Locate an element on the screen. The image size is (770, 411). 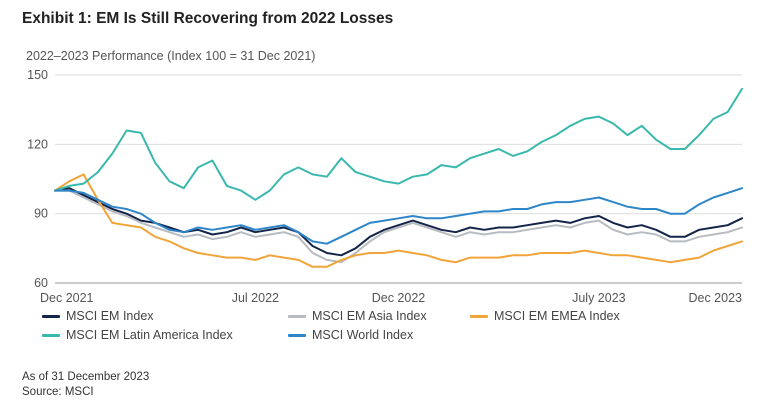
x-tick-label: Jul 2022 is located at coordinates (255, 298).